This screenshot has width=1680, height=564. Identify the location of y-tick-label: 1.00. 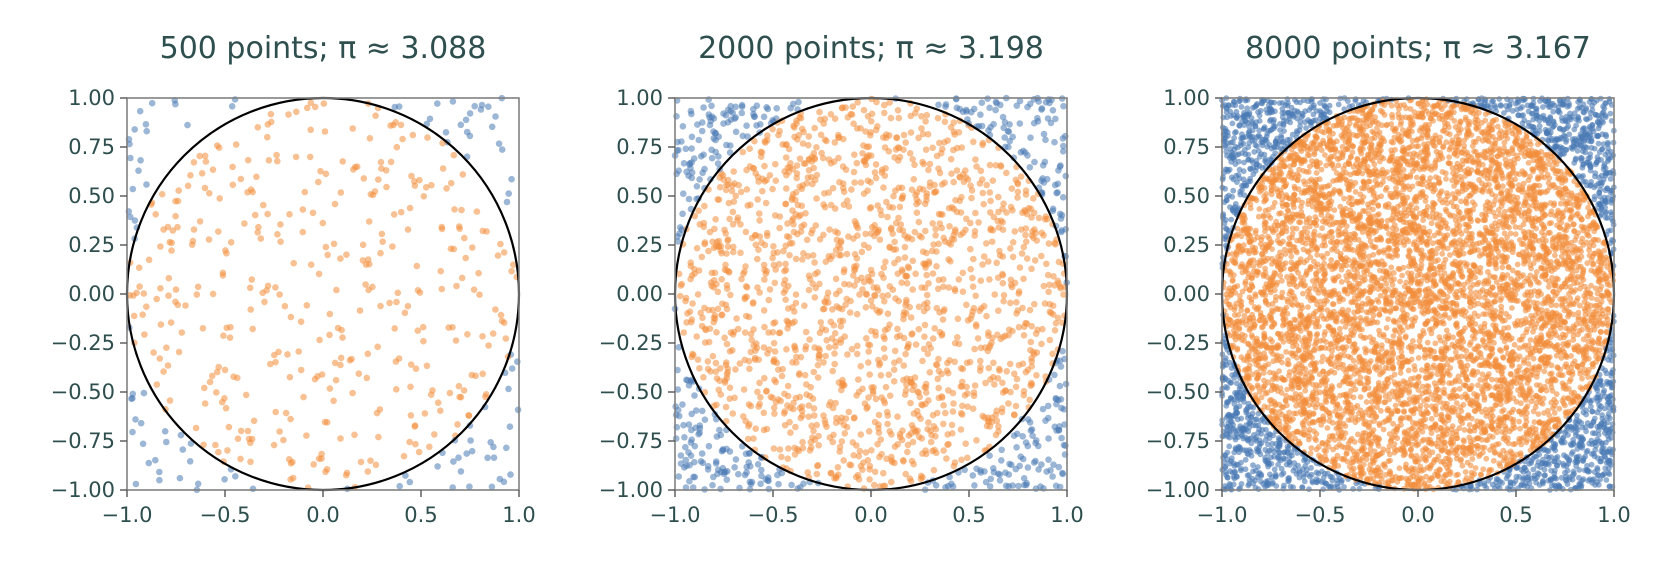
(91, 98).